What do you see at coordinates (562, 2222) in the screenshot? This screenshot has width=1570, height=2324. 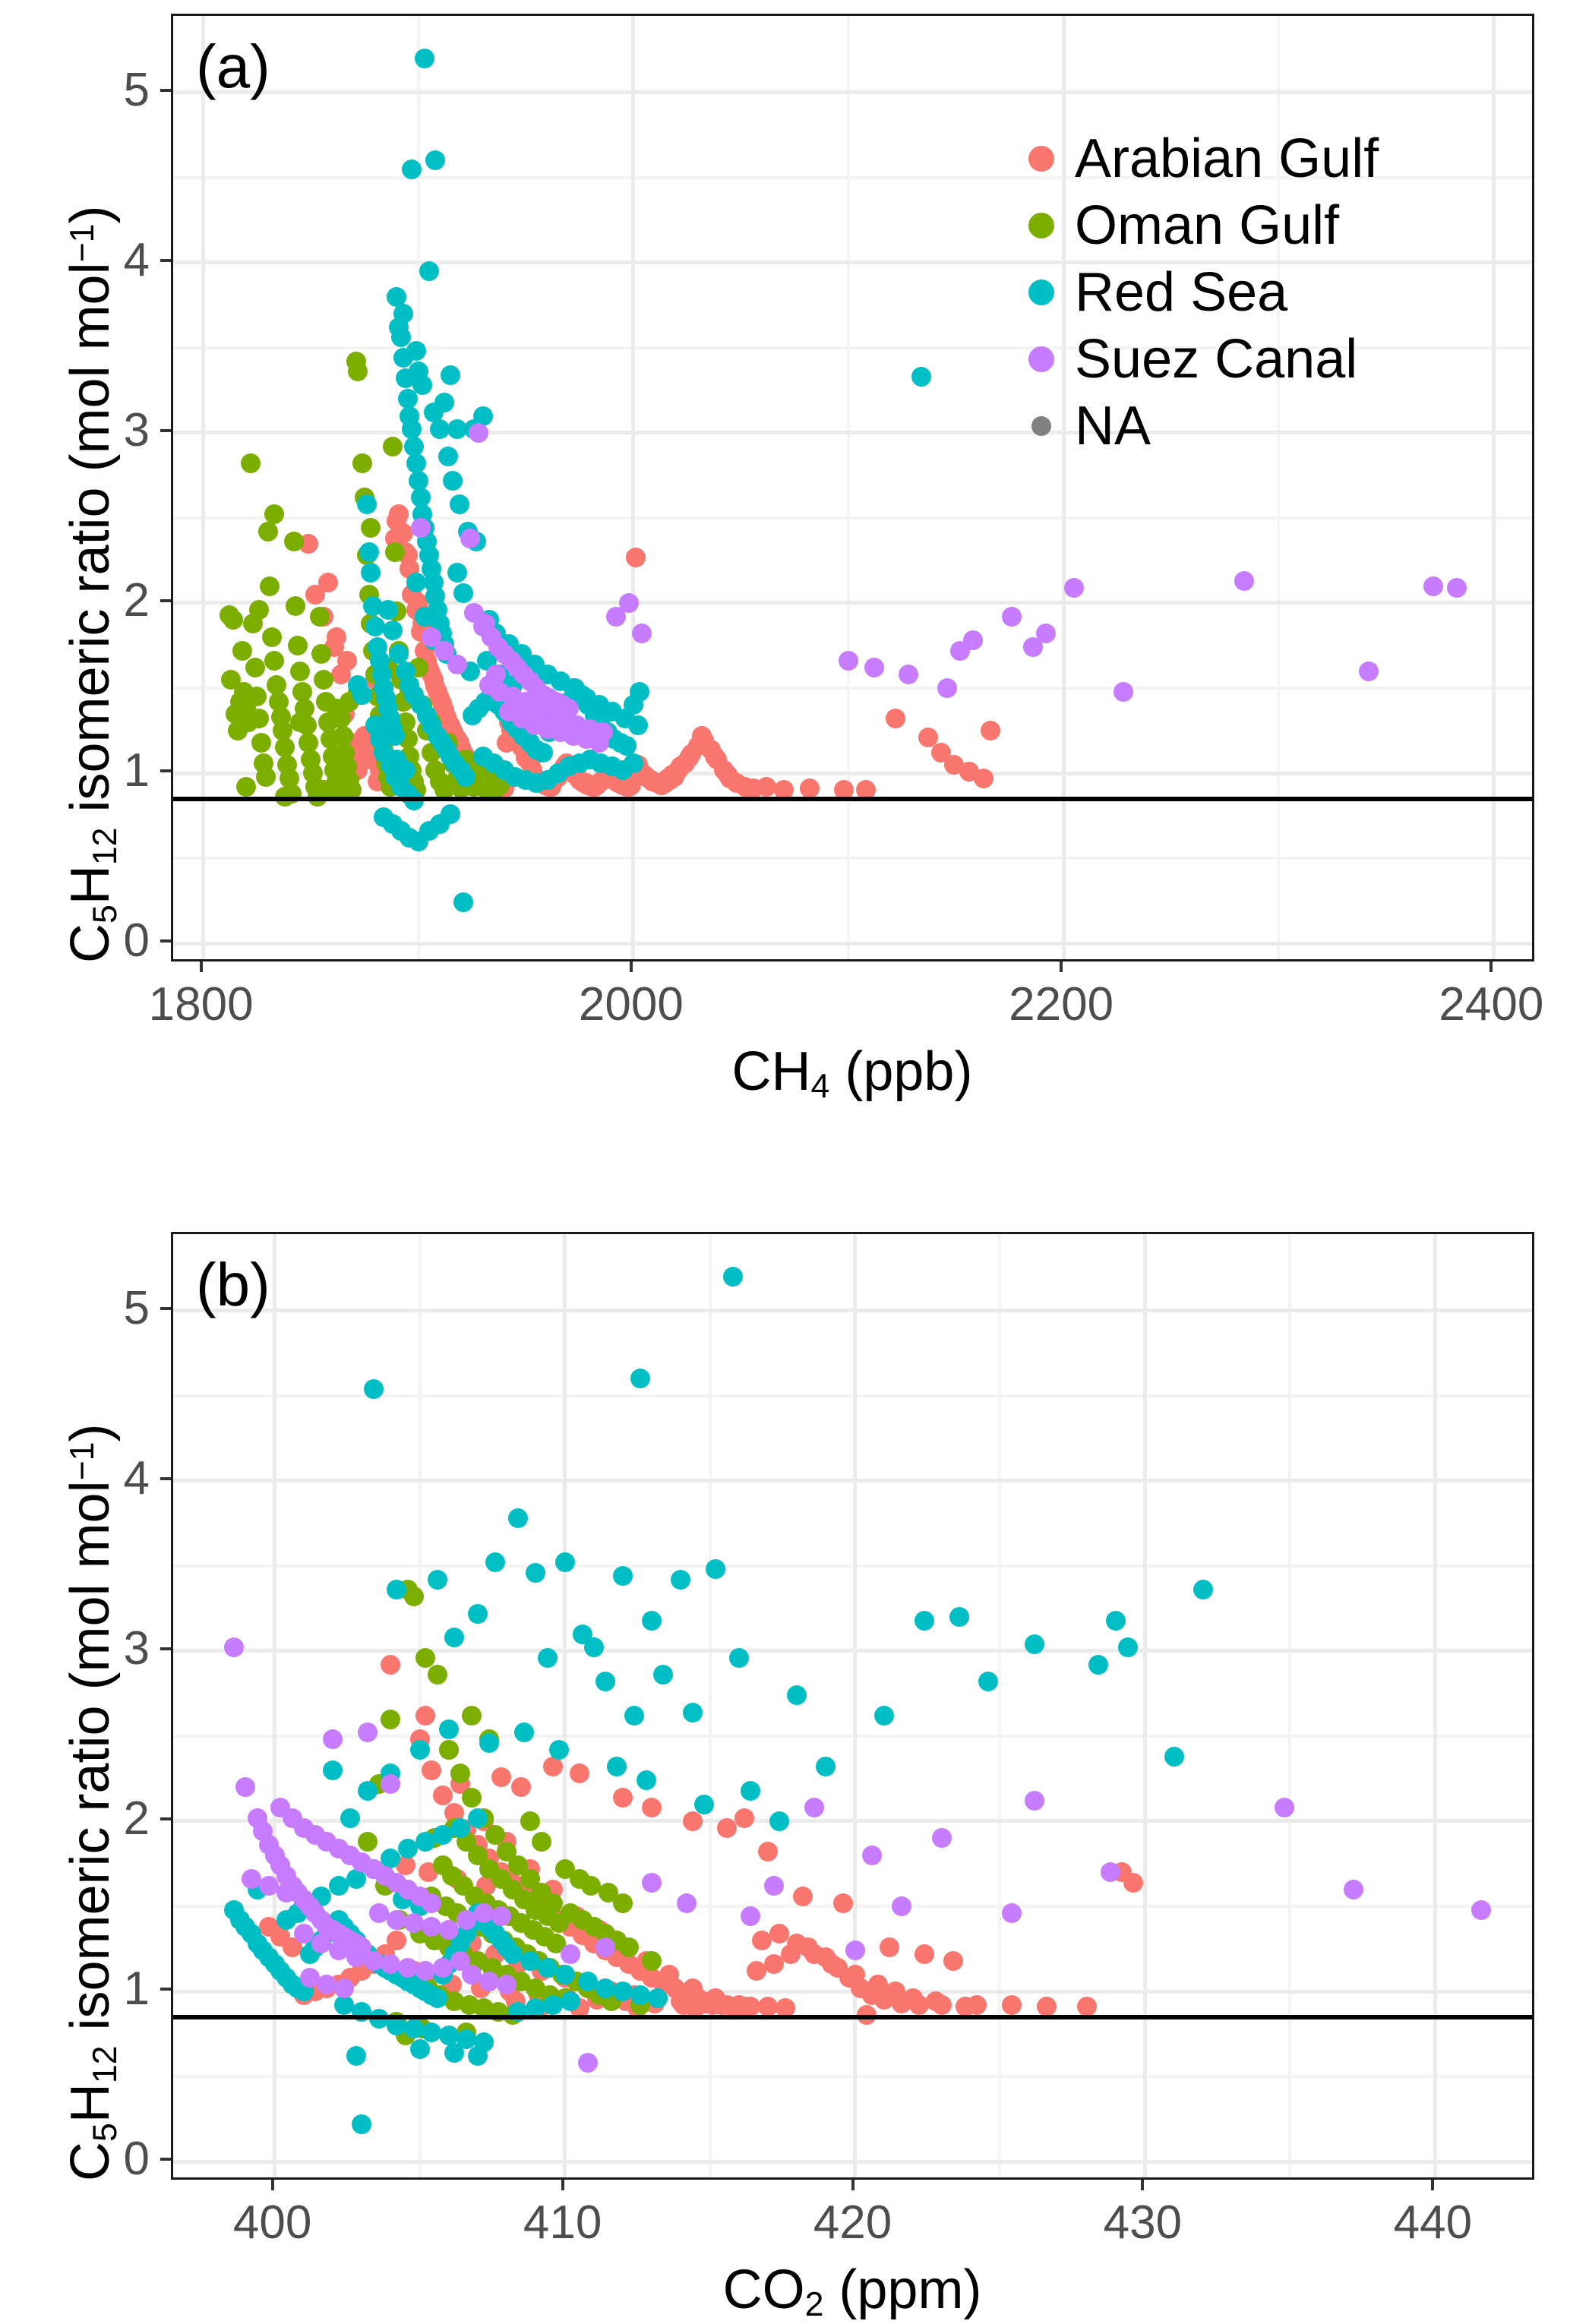 I see `x-tick-label: 410` at bounding box center [562, 2222].